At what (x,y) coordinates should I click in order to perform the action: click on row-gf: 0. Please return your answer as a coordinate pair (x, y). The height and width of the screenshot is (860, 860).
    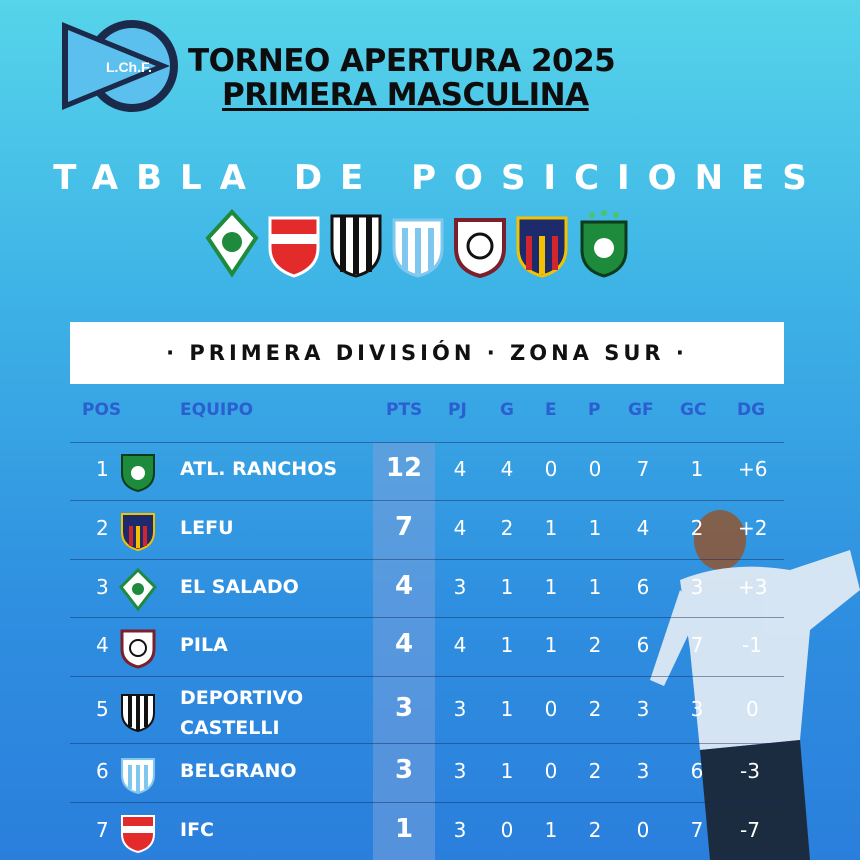
    Looking at the image, I should click on (643, 830).